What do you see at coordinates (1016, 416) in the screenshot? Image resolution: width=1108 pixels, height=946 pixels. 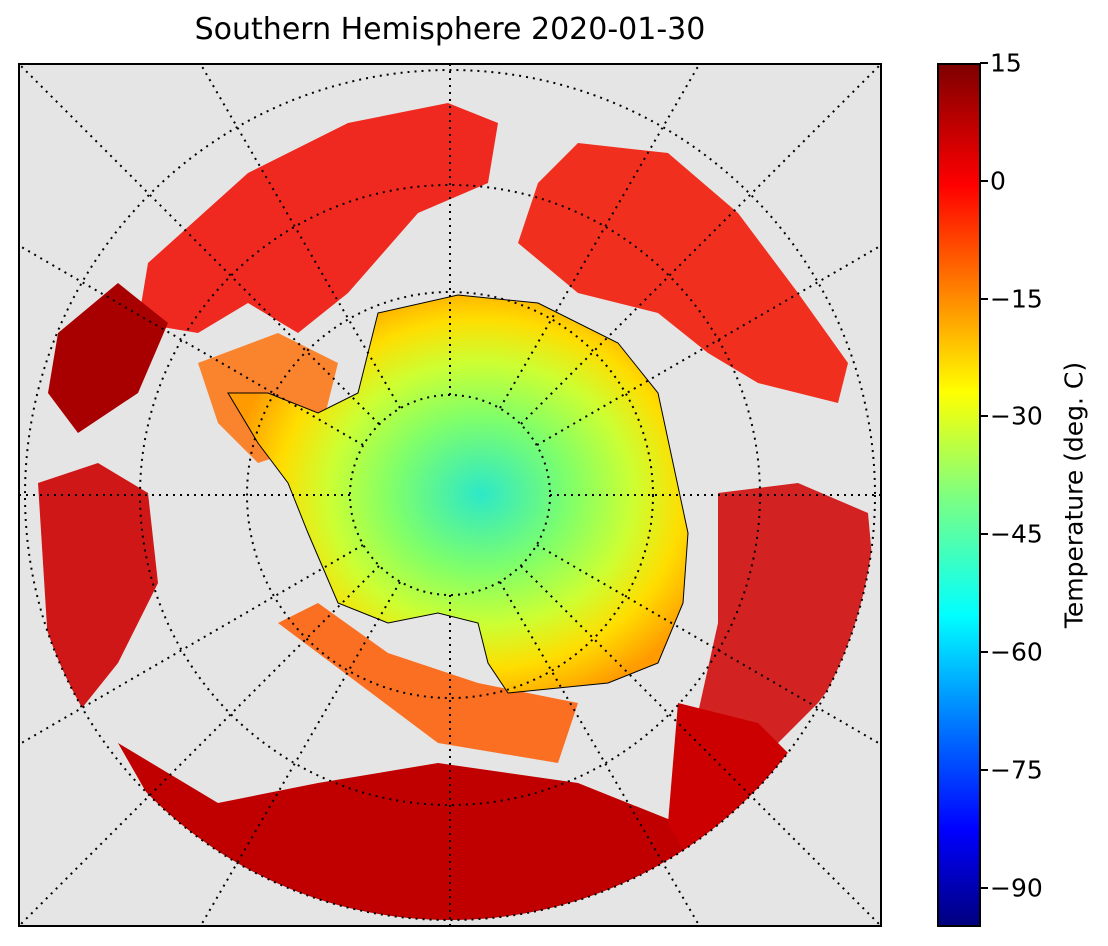 I see `colorbar-tick-label: −30` at bounding box center [1016, 416].